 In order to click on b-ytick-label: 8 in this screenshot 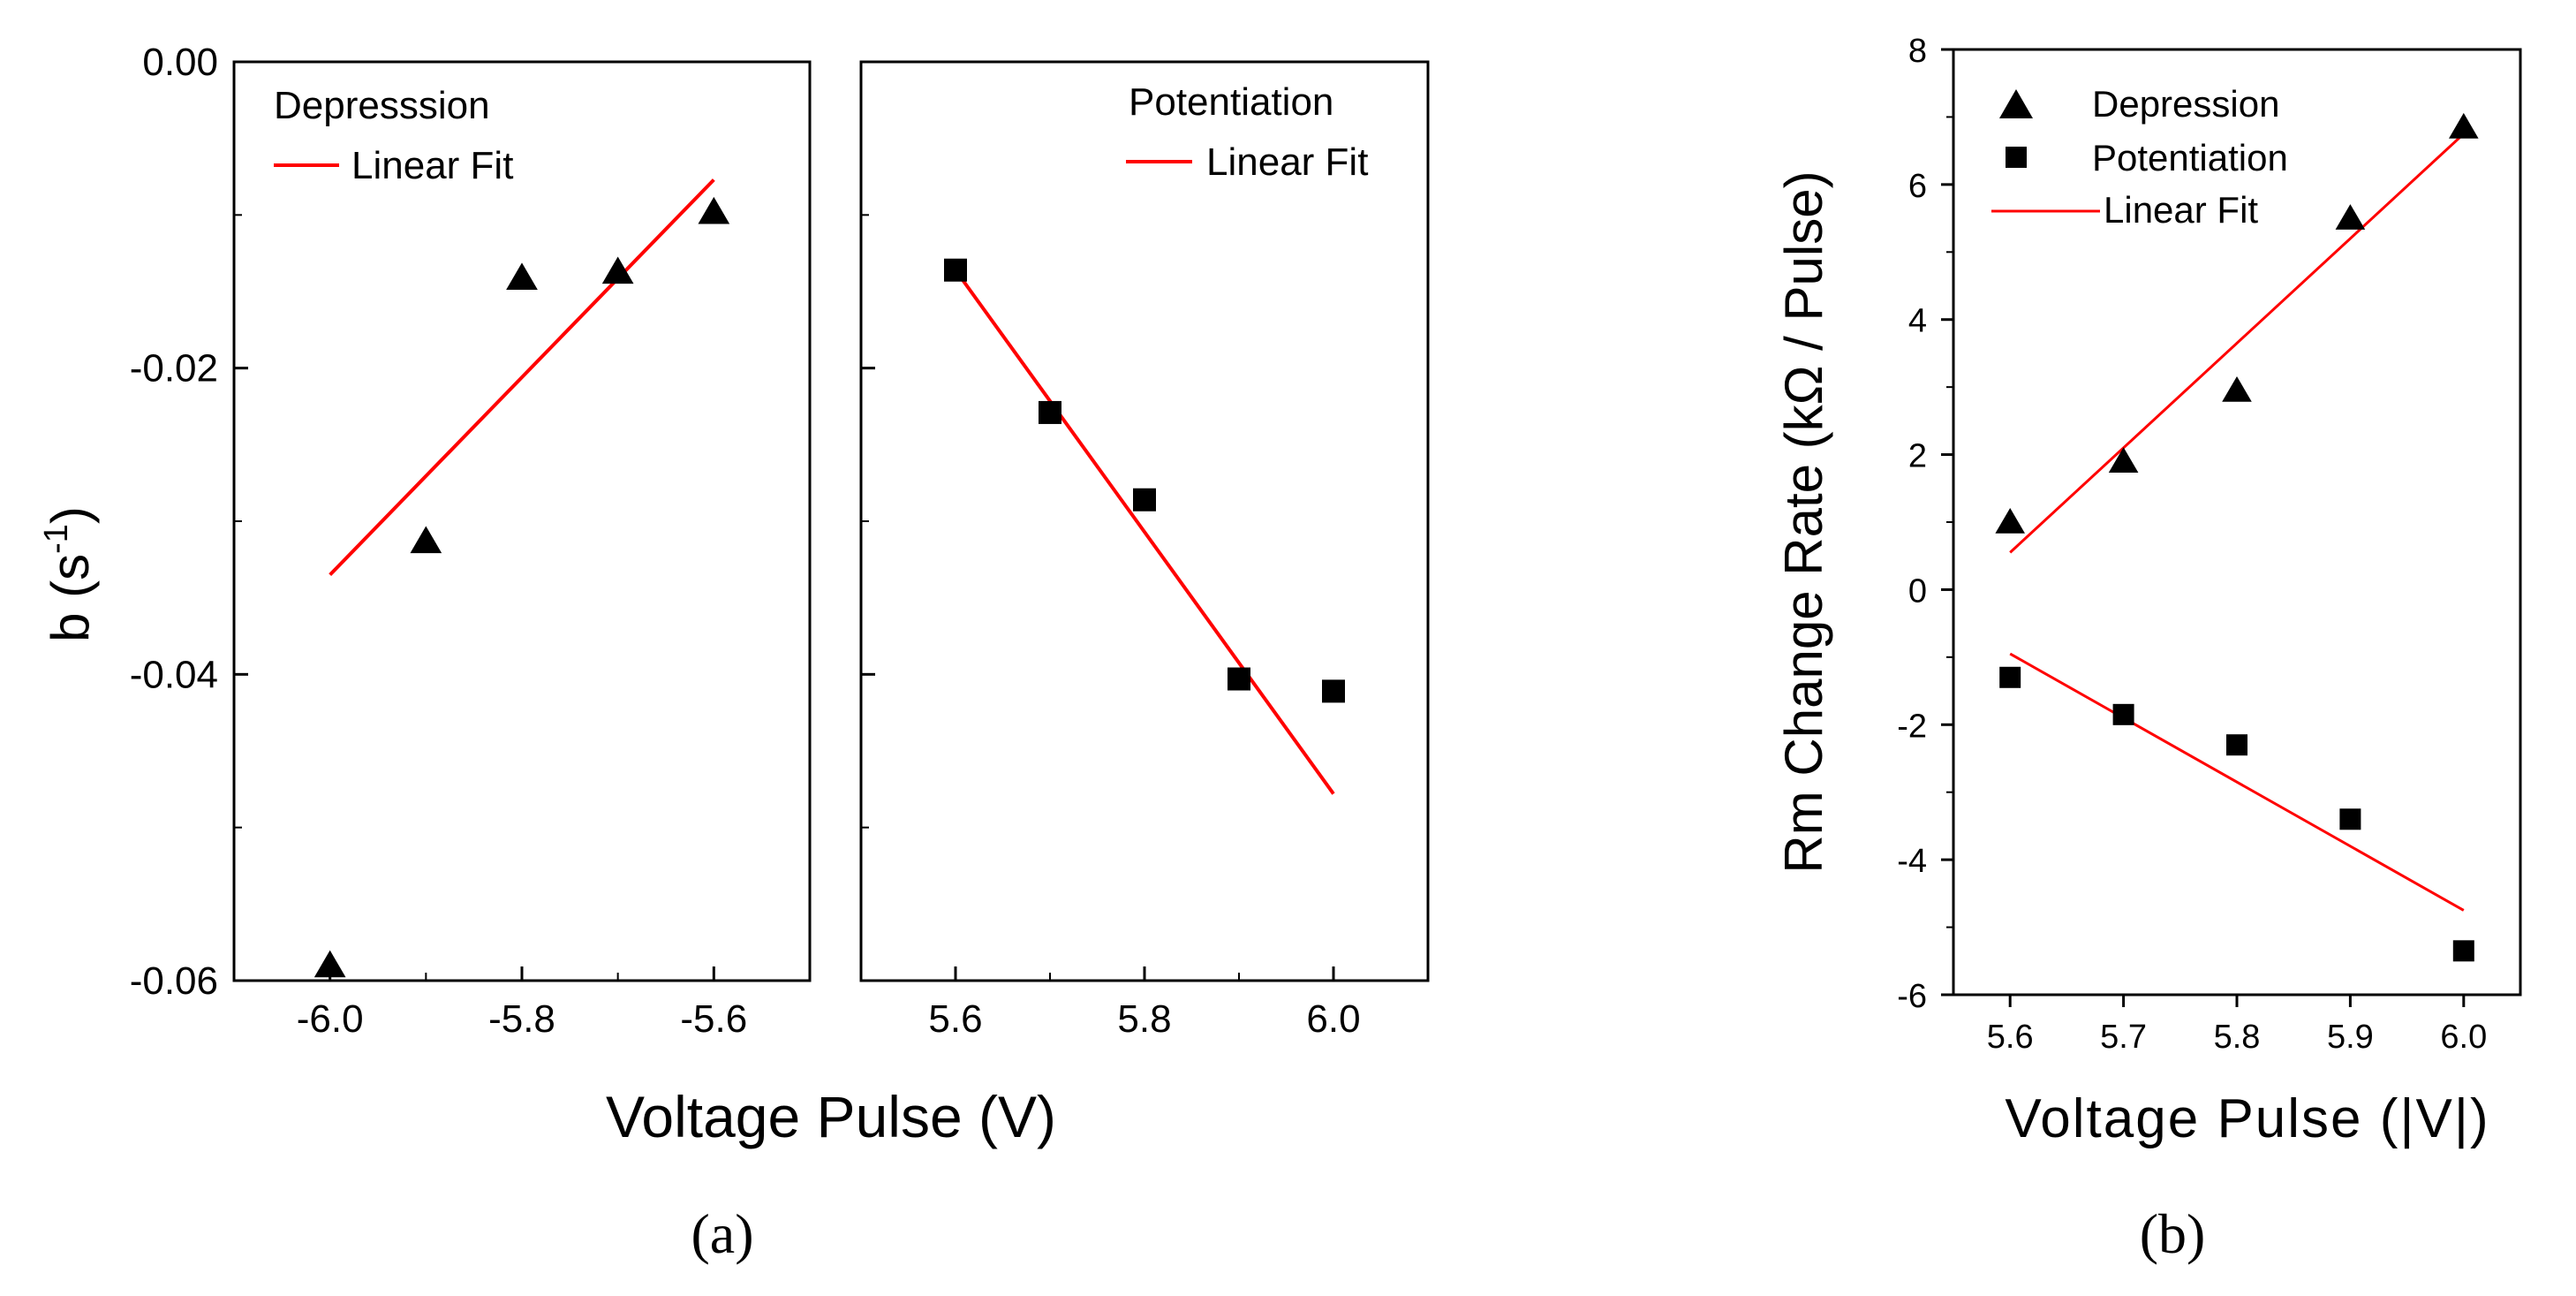, I will do `click(1918, 51)`.